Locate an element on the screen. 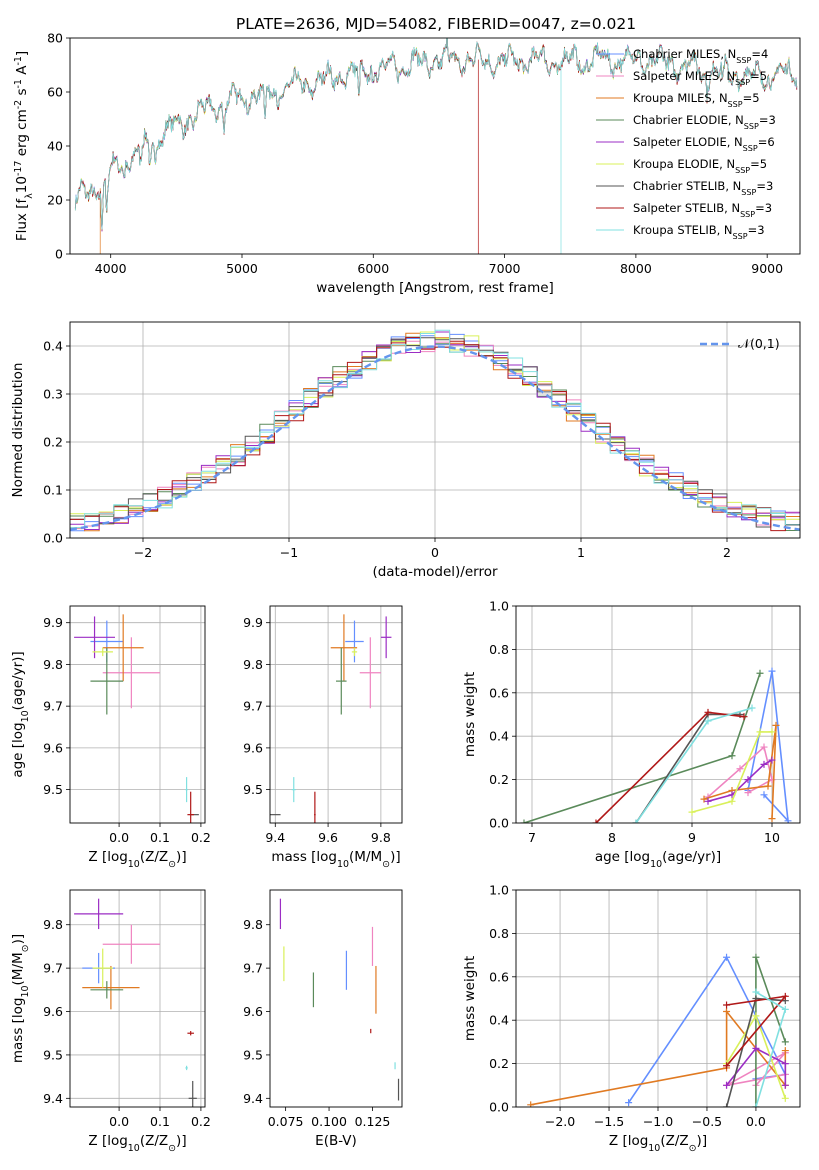 Image resolution: width=819 pixels, height=1170 pixels. y-tick-label: 0 is located at coordinates (59, 254).